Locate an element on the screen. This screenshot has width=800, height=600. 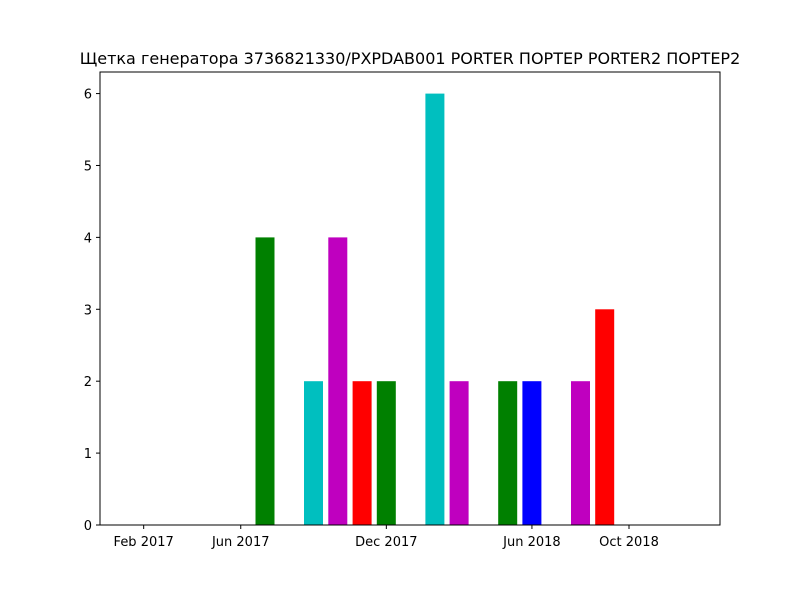
y-tick-label: 5 is located at coordinates (88, 166).